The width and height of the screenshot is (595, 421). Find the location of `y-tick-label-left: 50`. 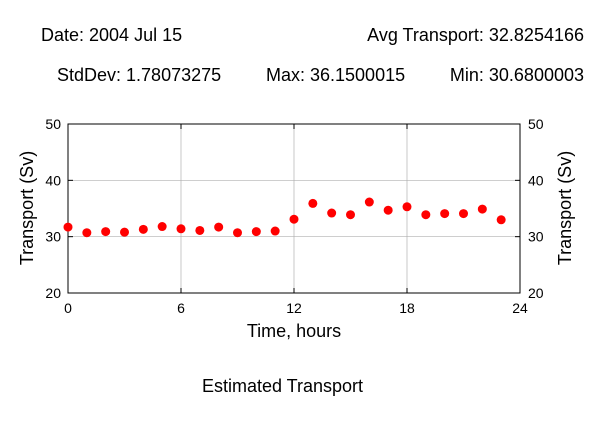

y-tick-label-left: 50 is located at coordinates (53, 124).